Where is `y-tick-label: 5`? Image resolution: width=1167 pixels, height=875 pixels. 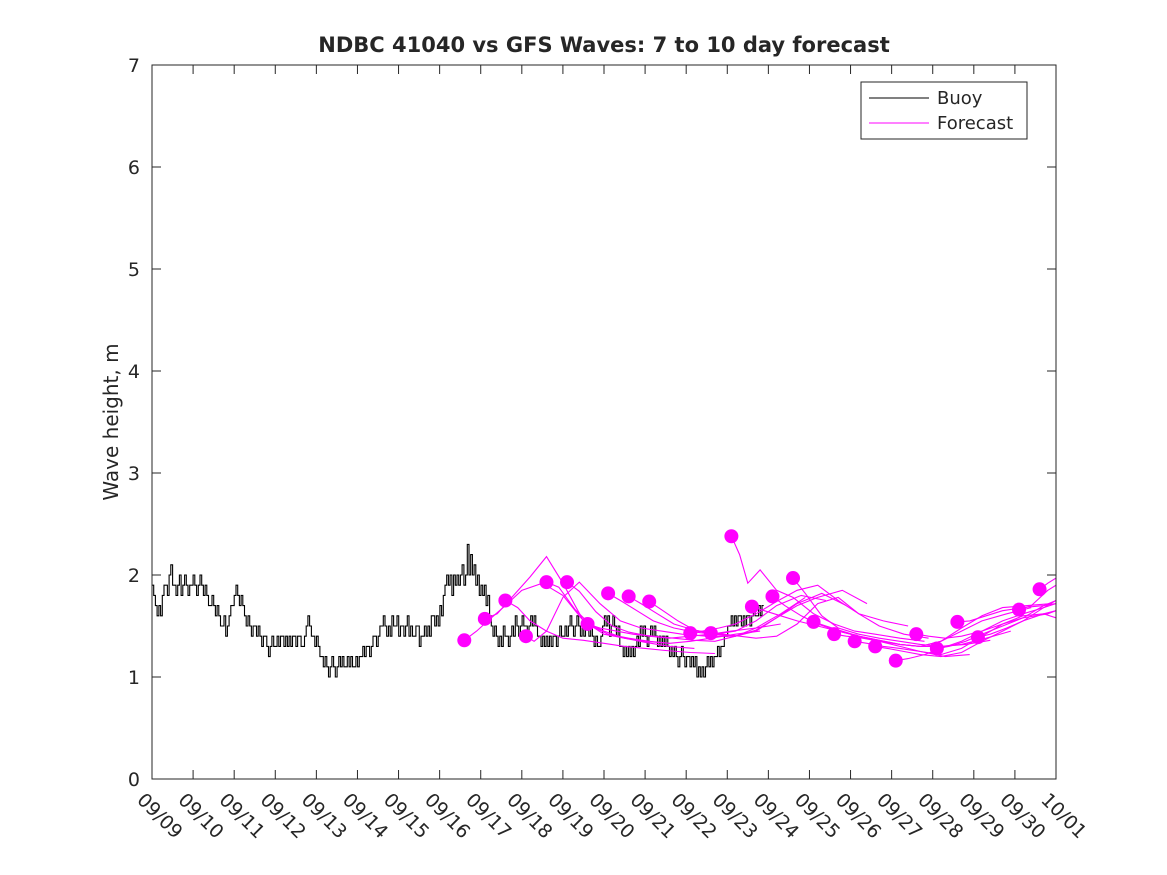 y-tick-label: 5 is located at coordinates (134, 270).